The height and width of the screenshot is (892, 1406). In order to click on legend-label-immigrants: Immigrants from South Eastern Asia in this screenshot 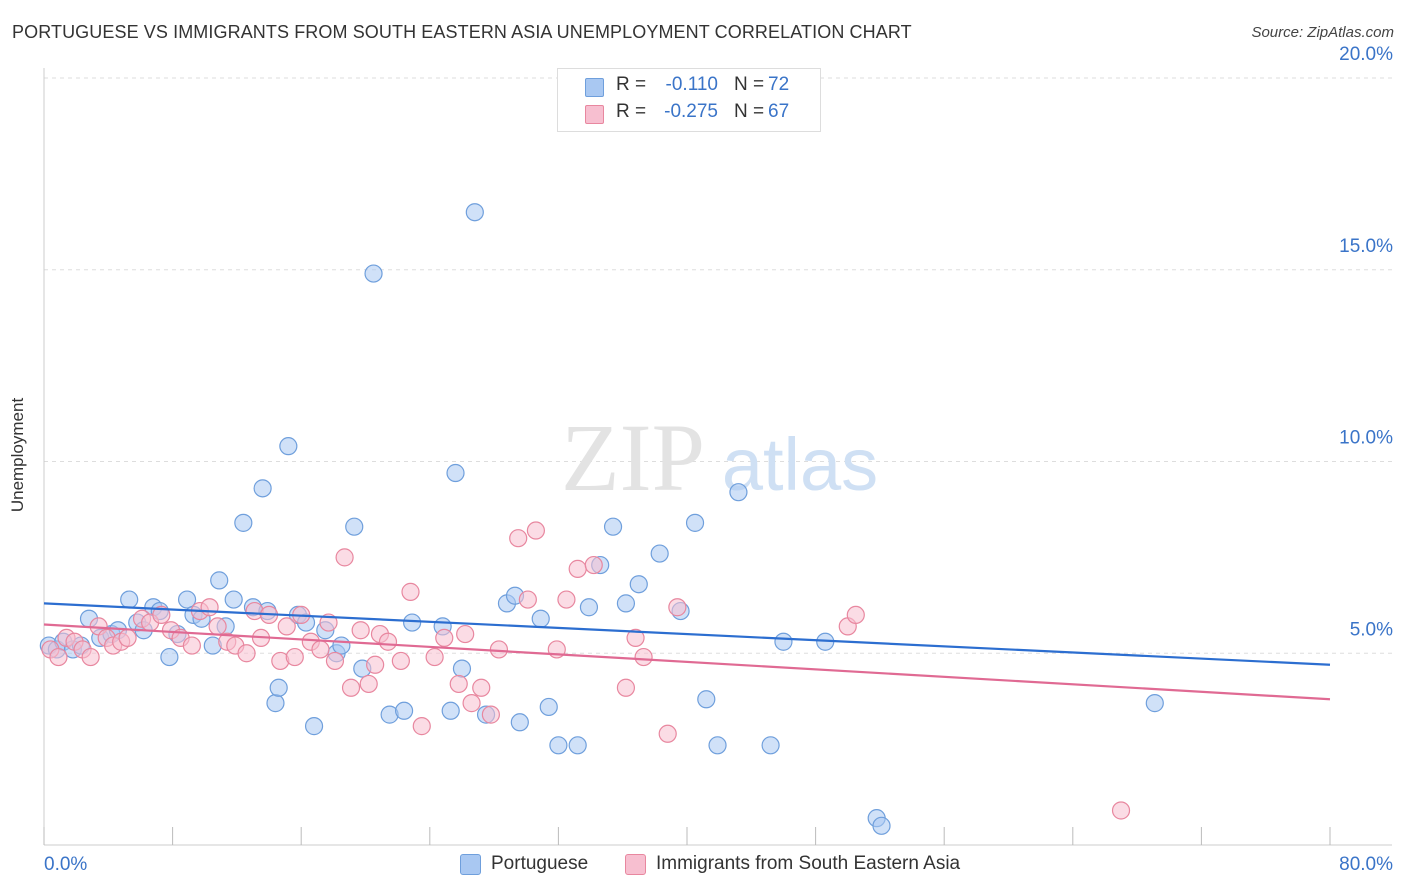, I will do `click(808, 863)`.